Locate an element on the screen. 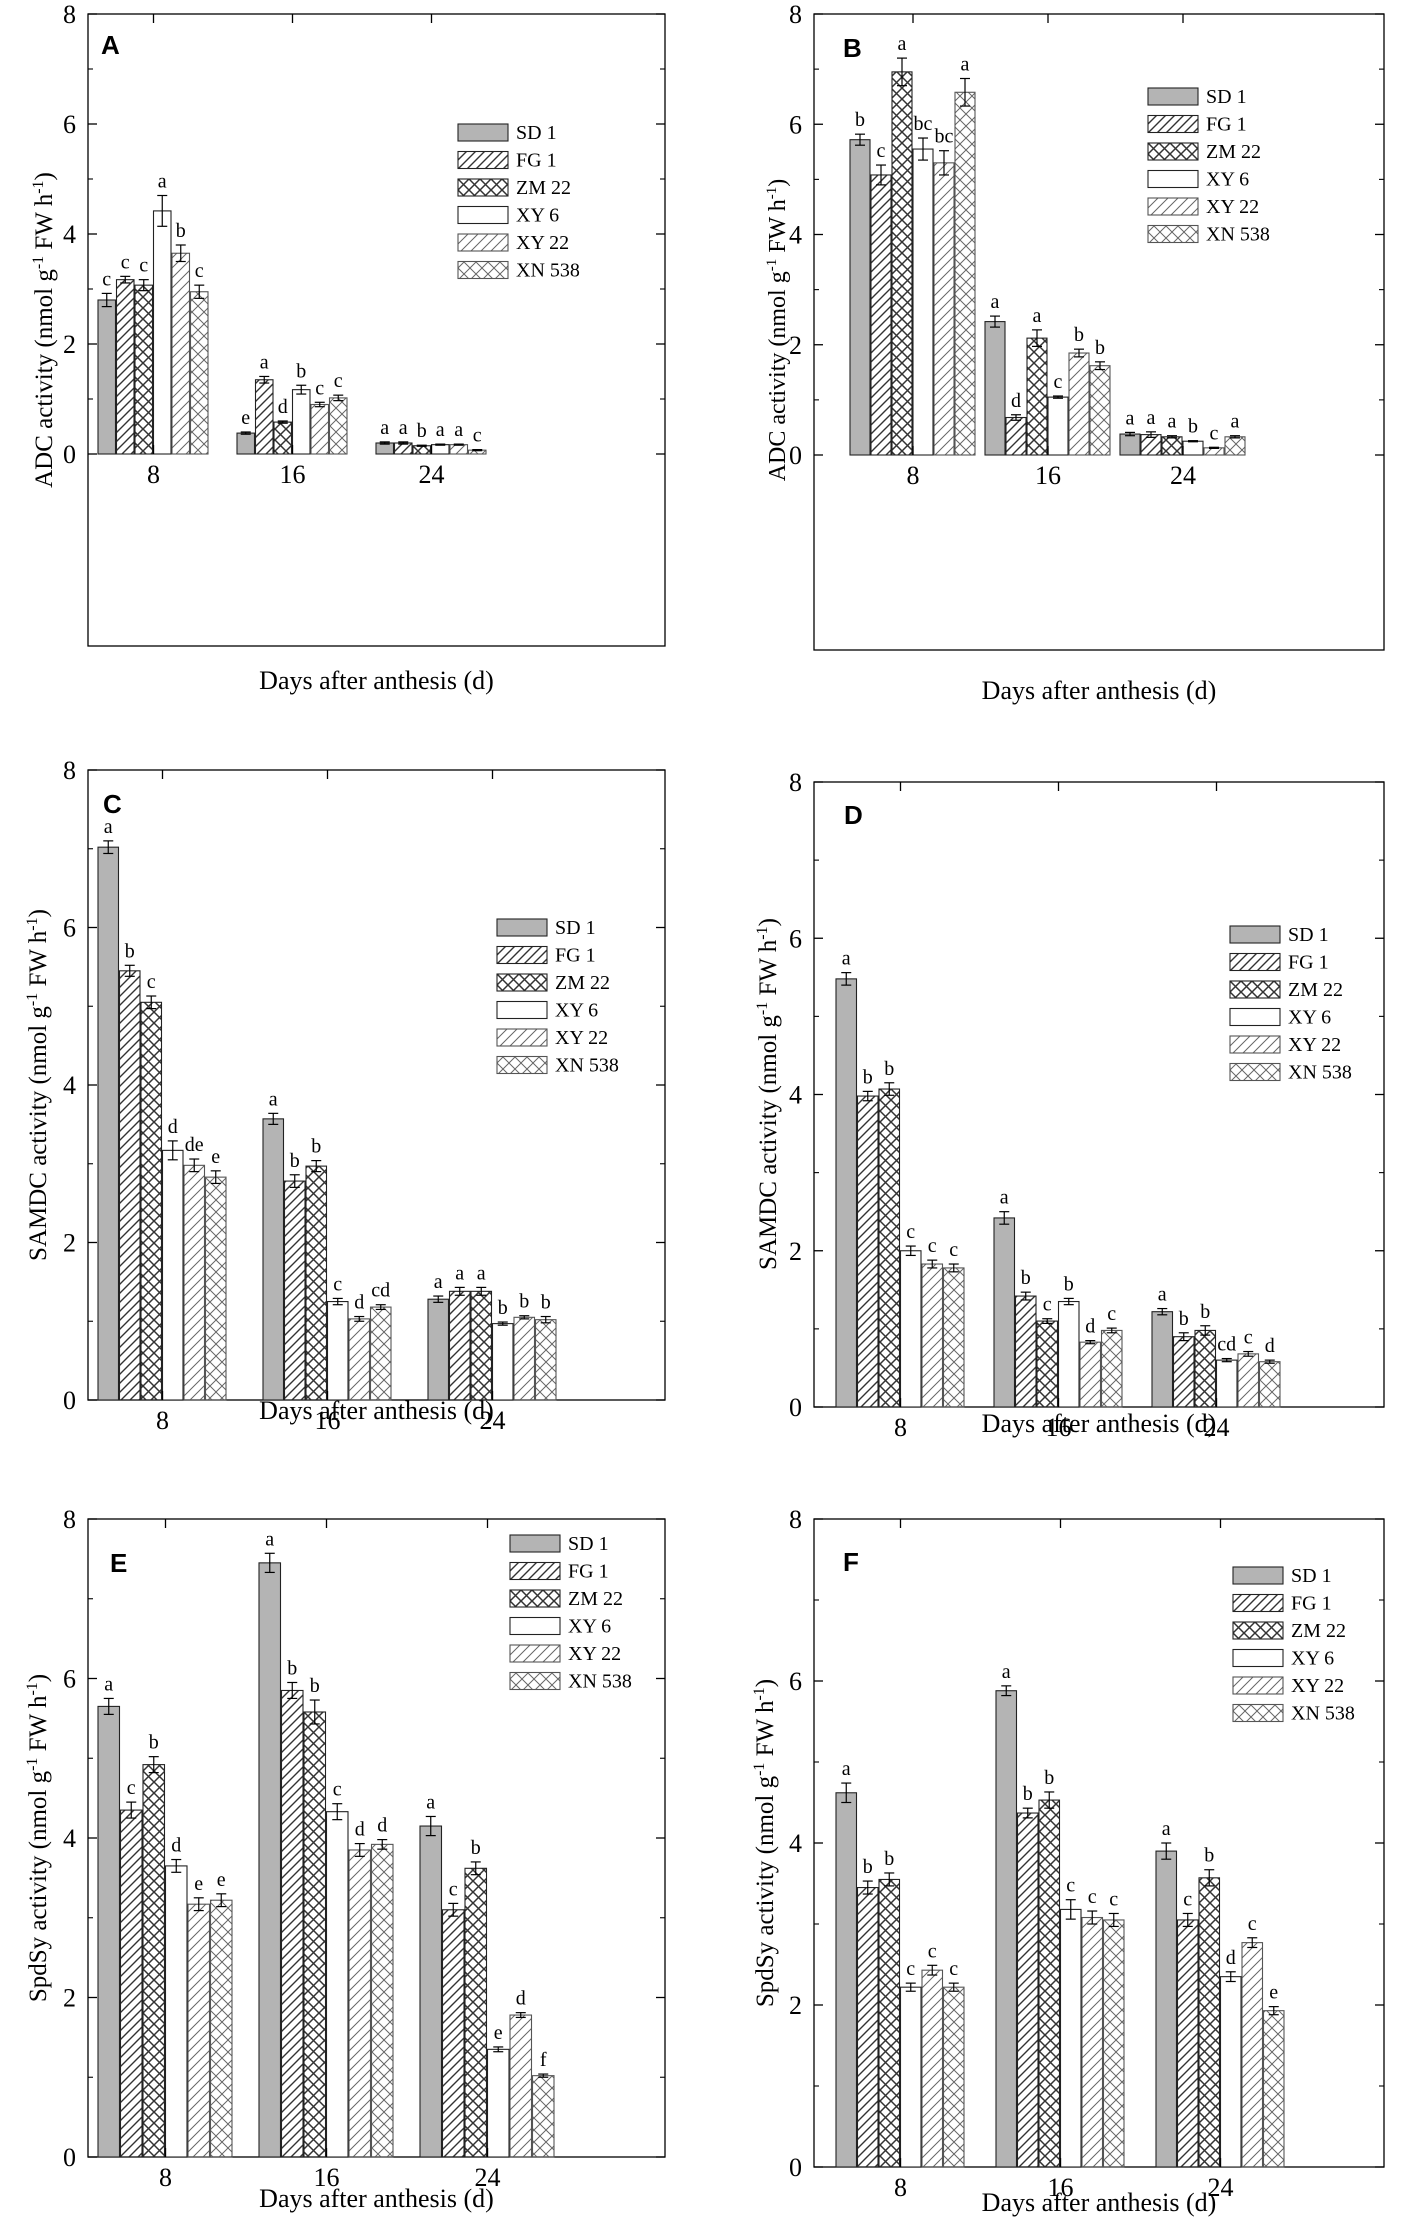 The image size is (1417, 2220). significance-label-xy-6-day-16: c is located at coordinates (337, 1790).